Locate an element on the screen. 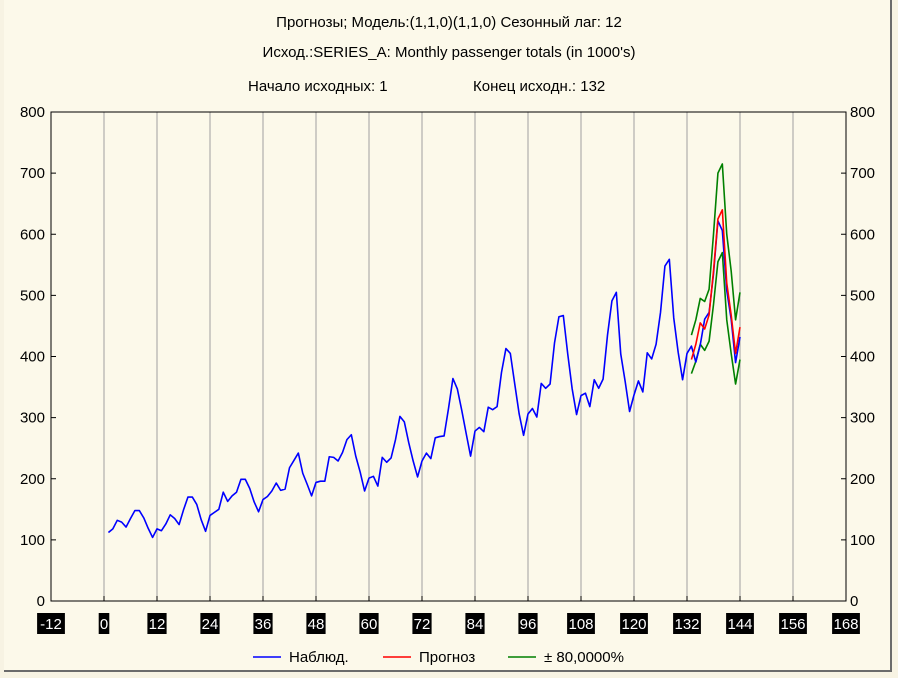 This screenshot has height=678, width=898. x-tick-label: 120 is located at coordinates (633, 624).